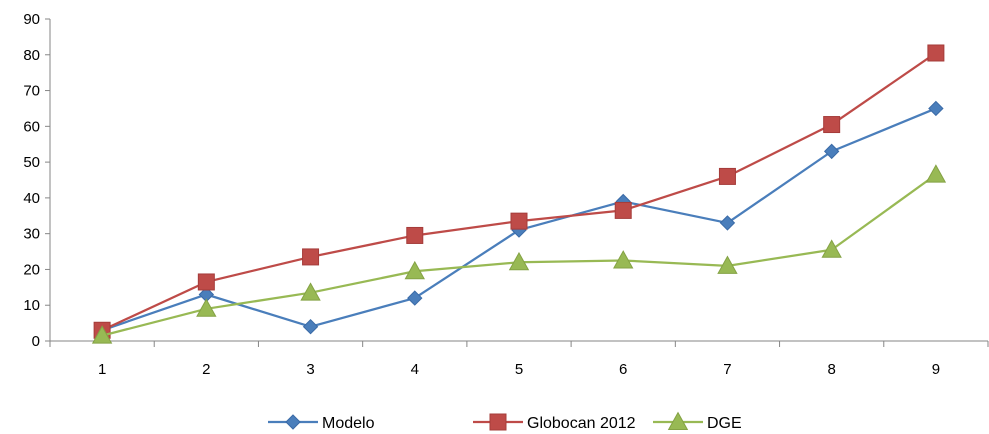 The image size is (989, 434). What do you see at coordinates (36, 341) in the screenshot?
I see `y-tick-label: 0` at bounding box center [36, 341].